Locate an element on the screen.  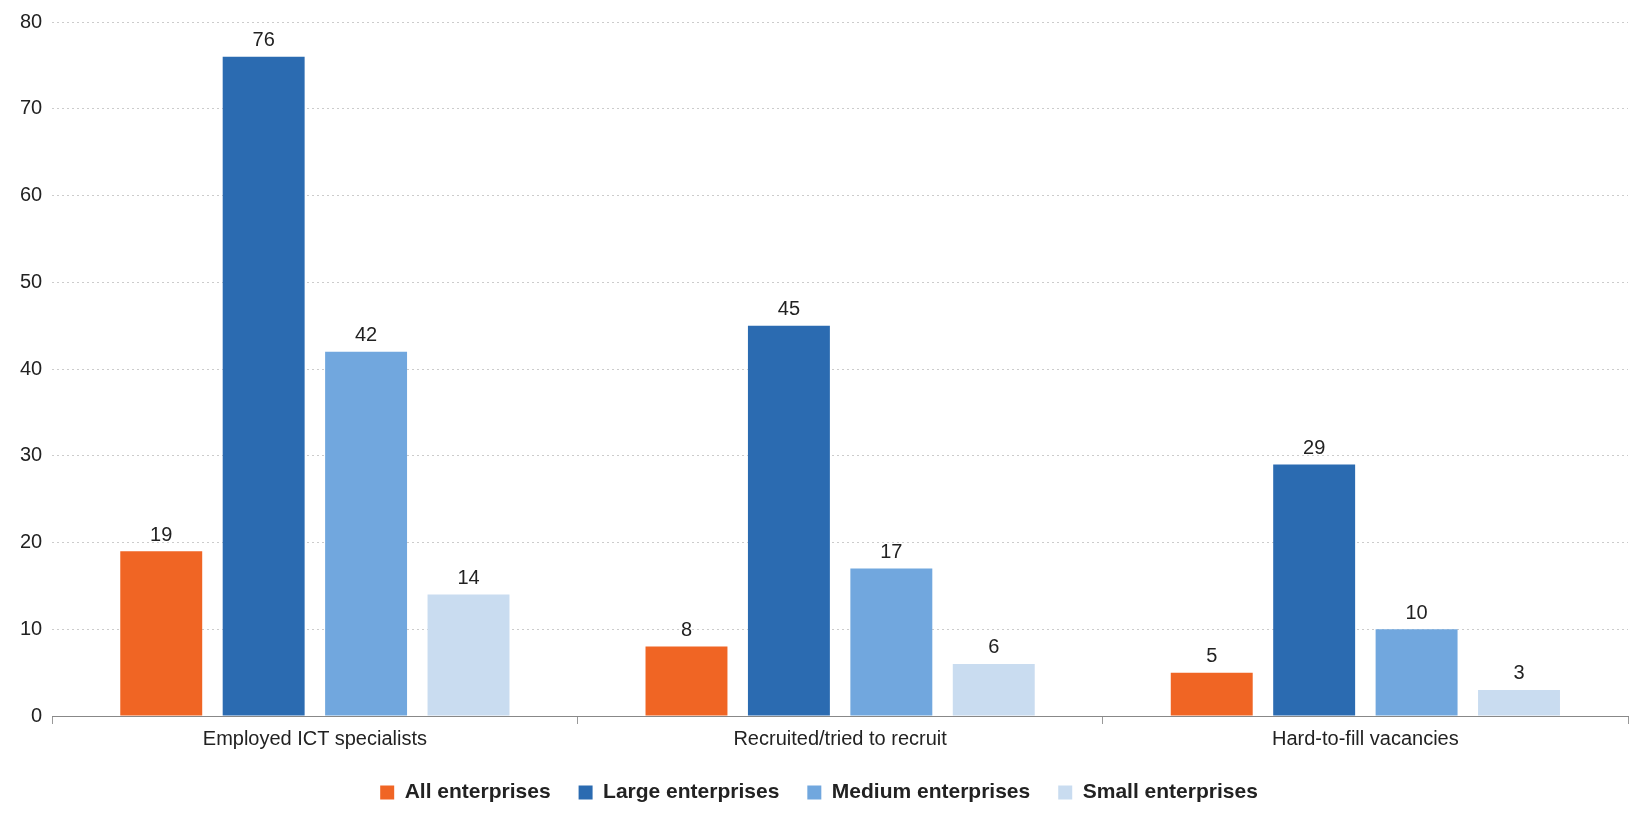
legend-label: All enterprises is located at coordinates (477, 791).